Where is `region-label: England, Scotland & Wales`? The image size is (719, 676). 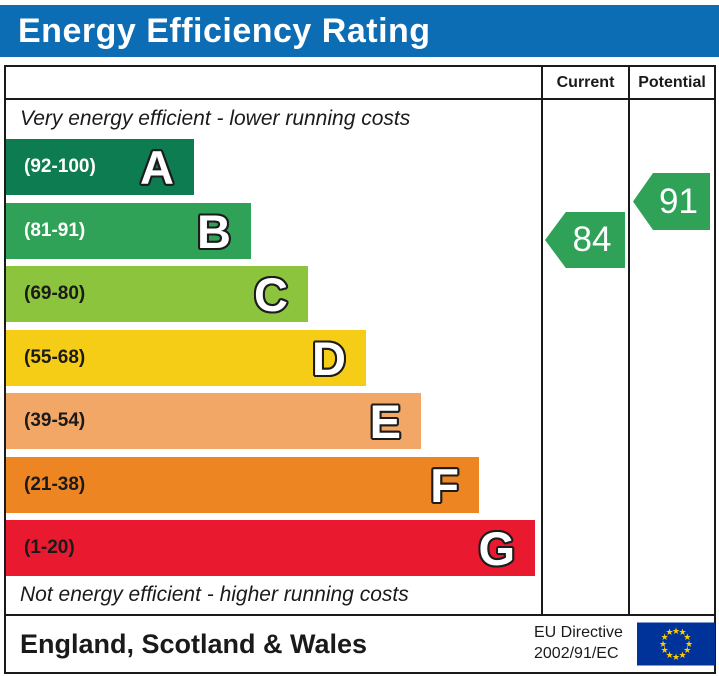
region-label: England, Scotland & Wales is located at coordinates (194, 643).